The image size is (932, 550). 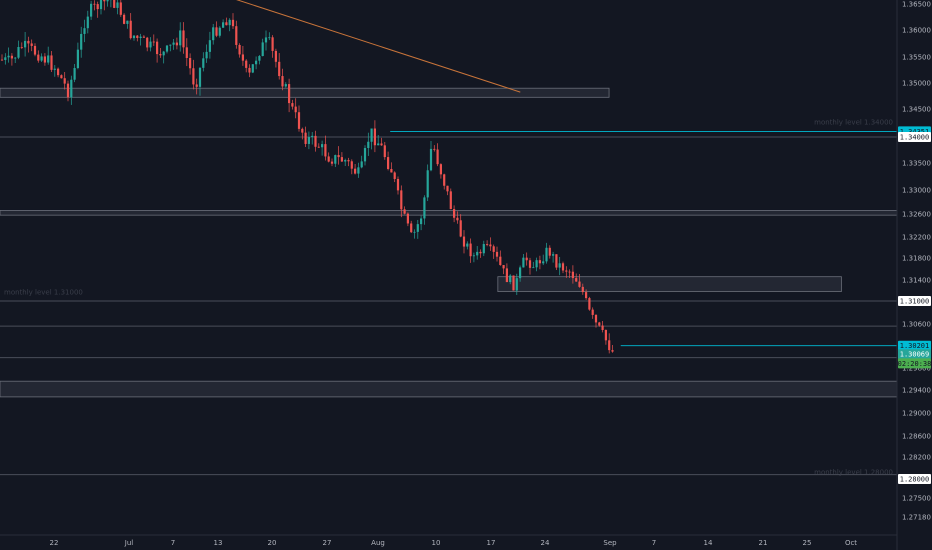 I want to click on trendline, so click(x=378, y=46).